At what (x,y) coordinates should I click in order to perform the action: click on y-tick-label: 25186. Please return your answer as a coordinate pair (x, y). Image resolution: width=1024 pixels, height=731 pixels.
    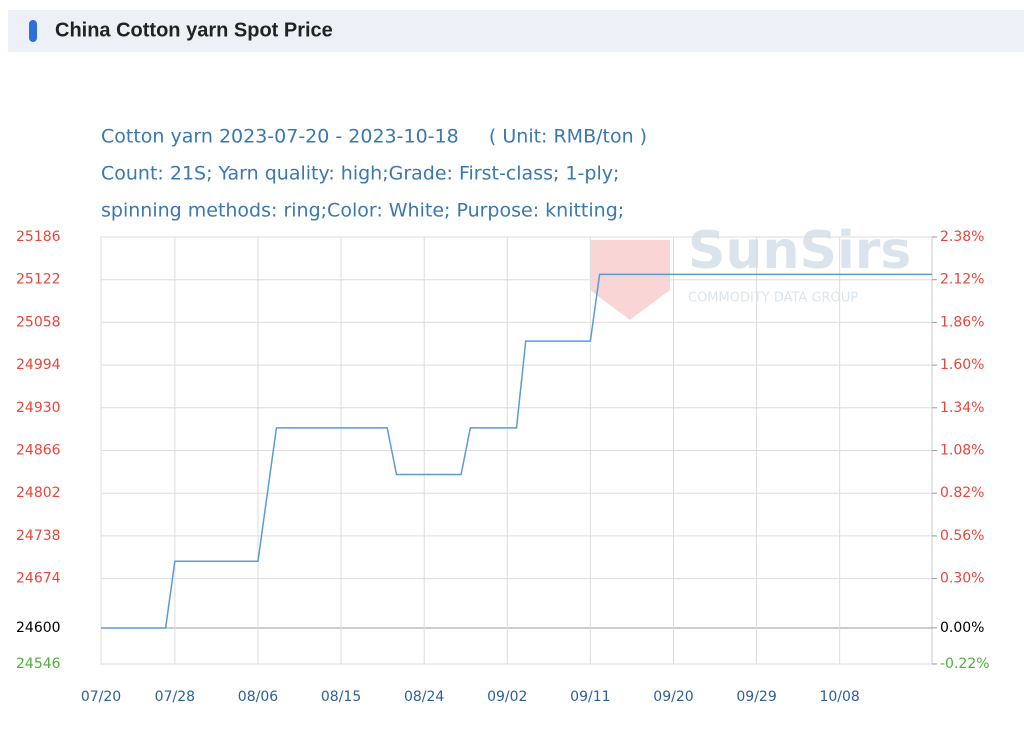
    Looking at the image, I should click on (38, 237).